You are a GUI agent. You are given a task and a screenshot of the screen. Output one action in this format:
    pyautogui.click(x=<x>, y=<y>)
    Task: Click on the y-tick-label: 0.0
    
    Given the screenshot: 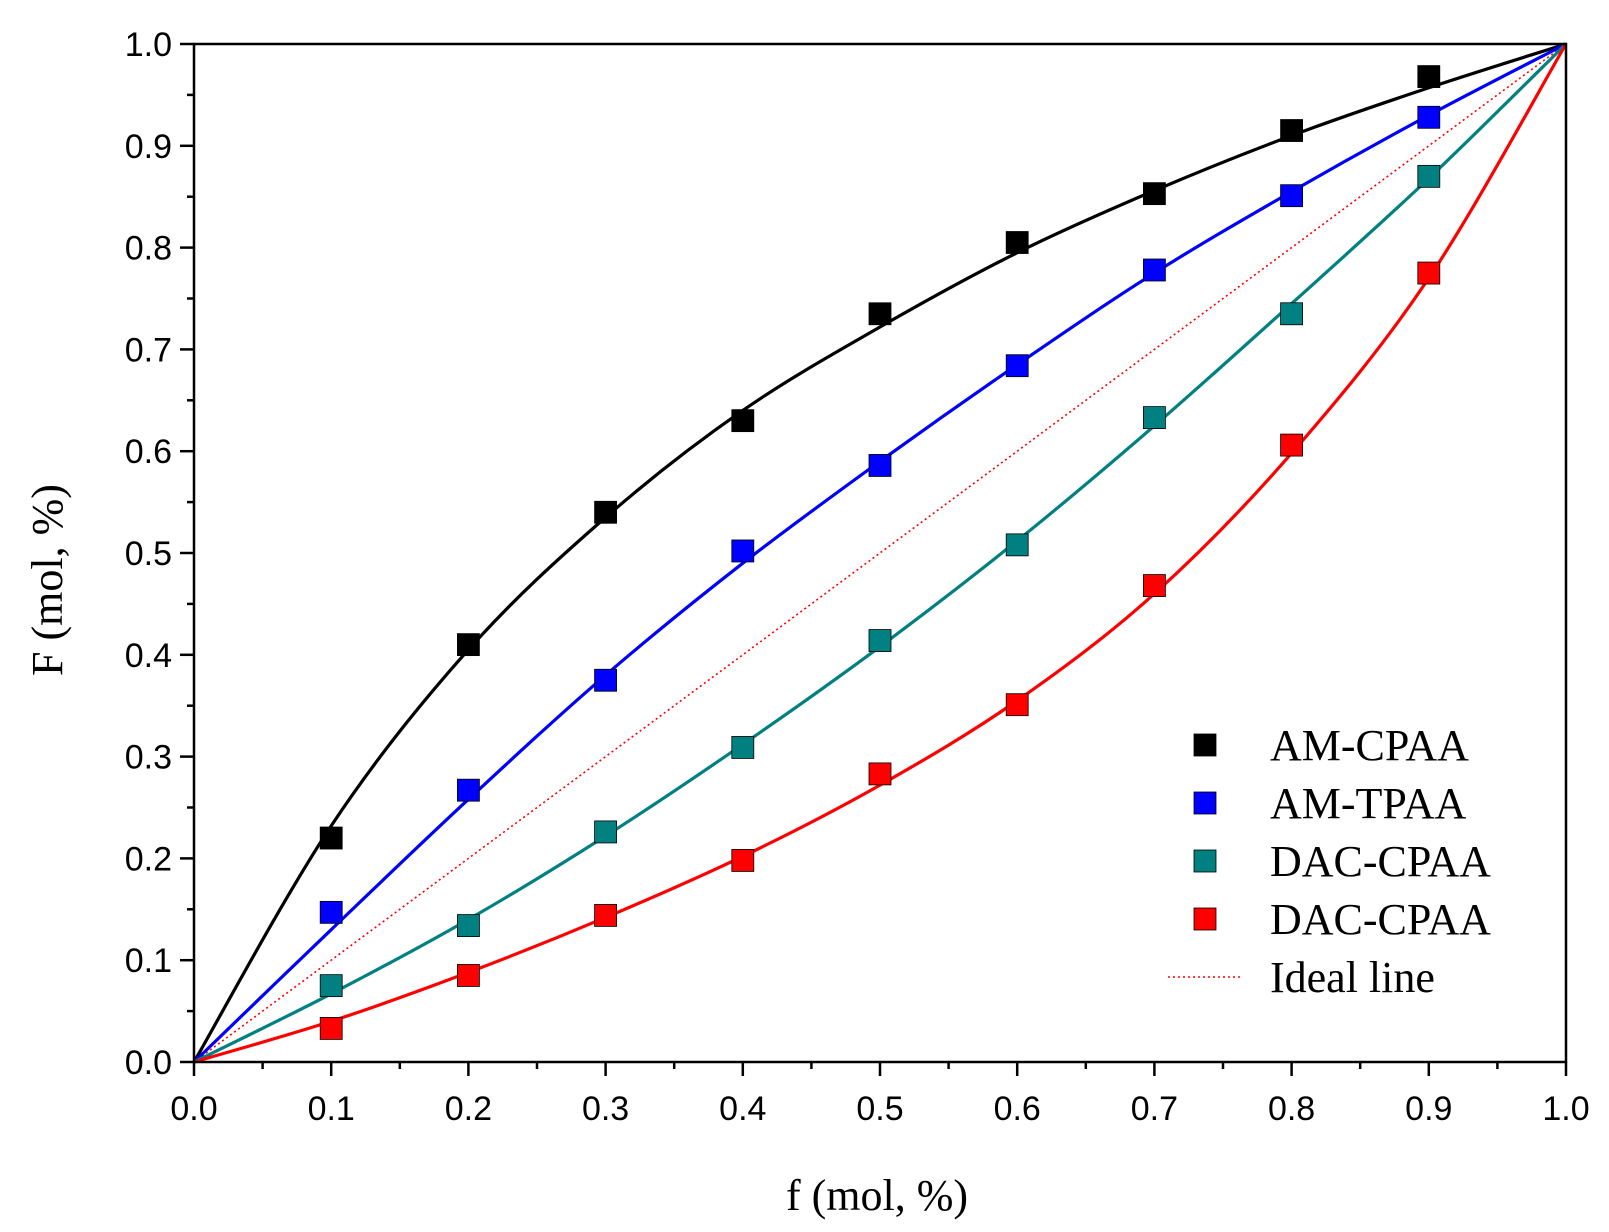 What is the action you would take?
    pyautogui.click(x=148, y=1063)
    